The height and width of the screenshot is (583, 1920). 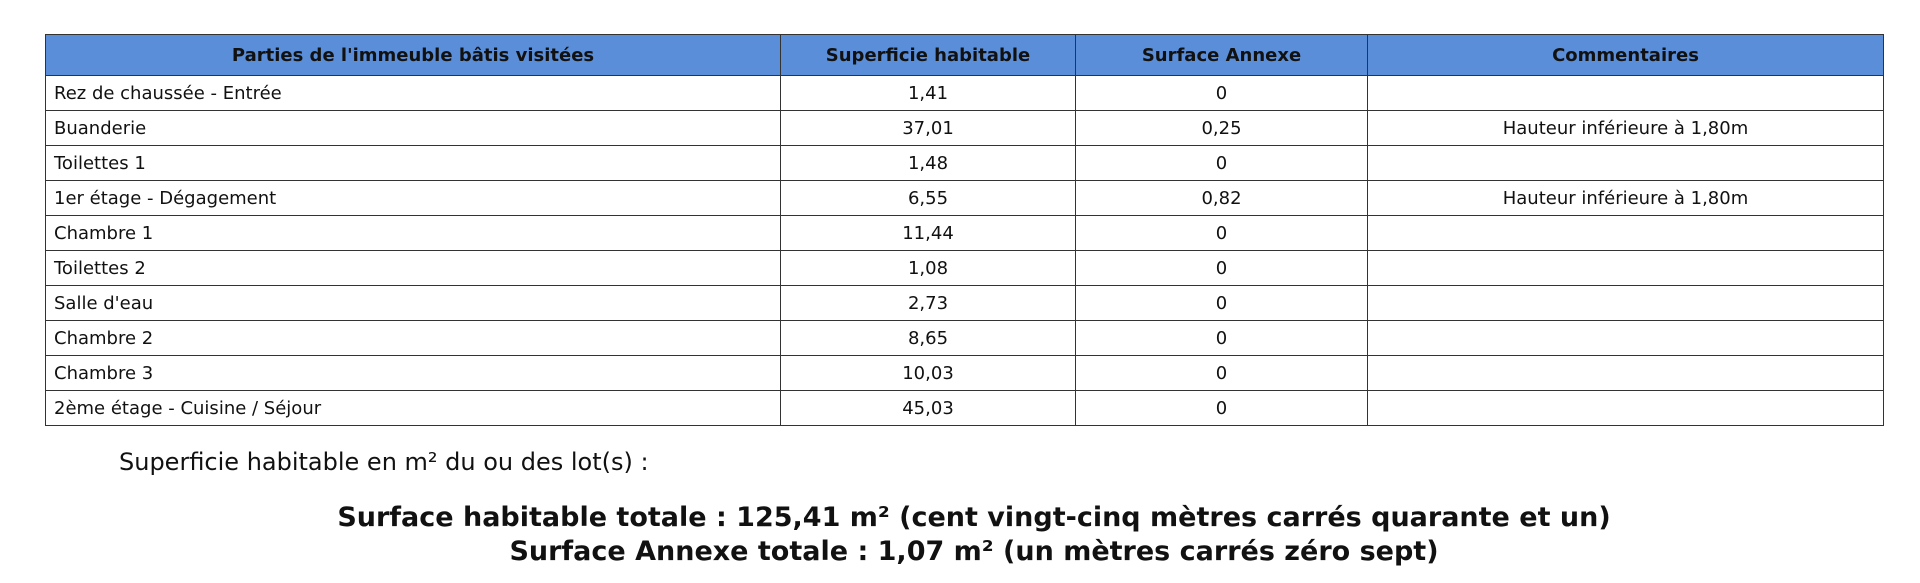 I want to click on table-cell: 0,82, so click(x=1221, y=198).